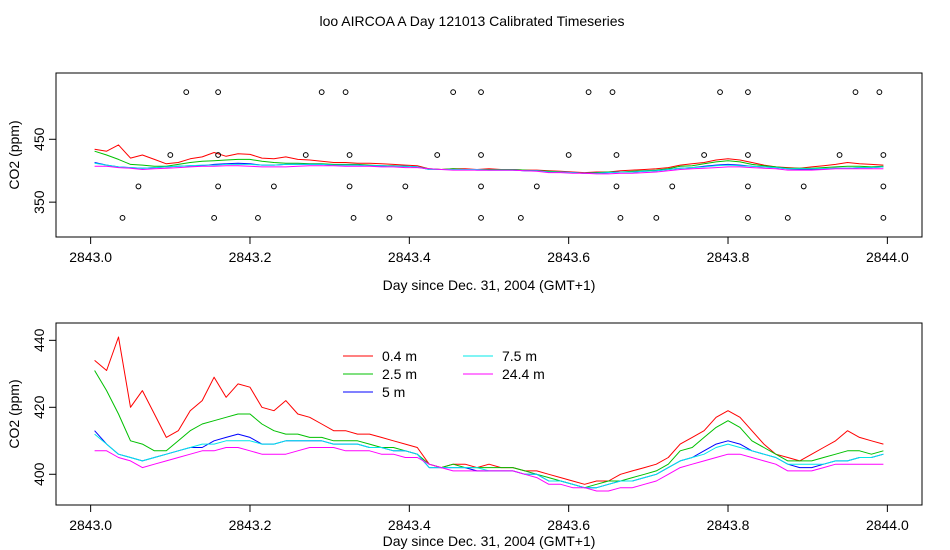 The width and height of the screenshot is (950, 550). What do you see at coordinates (399, 374) in the screenshot?
I see `legend-label: 2.5 m` at bounding box center [399, 374].